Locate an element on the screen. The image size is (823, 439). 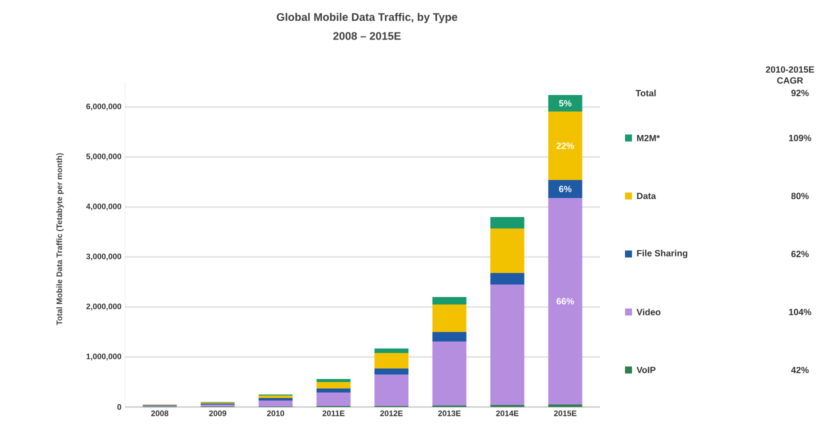
annotation: 5% is located at coordinates (565, 103).